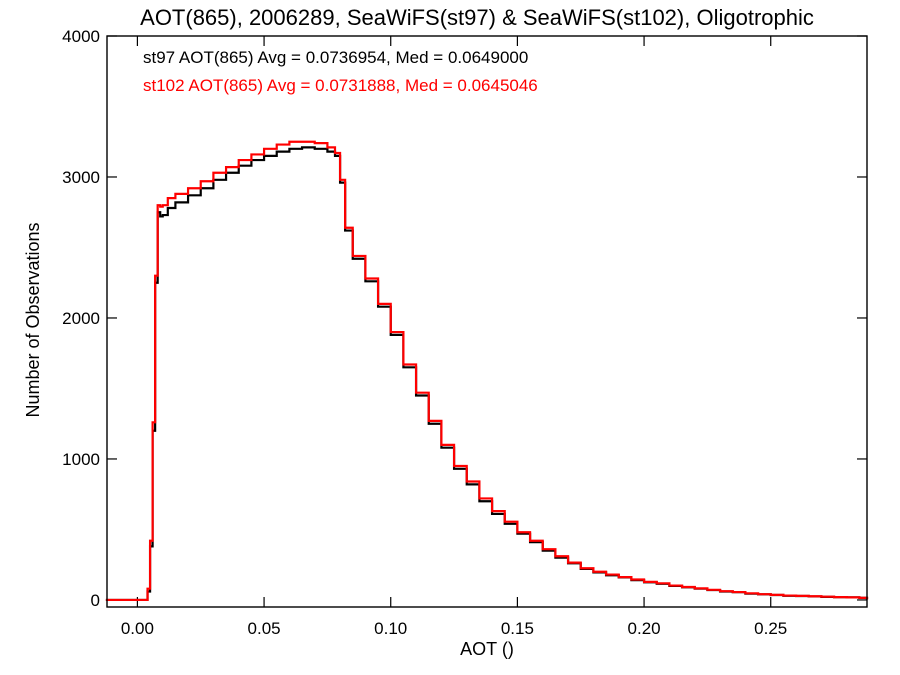 This screenshot has width=900, height=675. What do you see at coordinates (137, 628) in the screenshot?
I see `x-tick-label-0: 0.00` at bounding box center [137, 628].